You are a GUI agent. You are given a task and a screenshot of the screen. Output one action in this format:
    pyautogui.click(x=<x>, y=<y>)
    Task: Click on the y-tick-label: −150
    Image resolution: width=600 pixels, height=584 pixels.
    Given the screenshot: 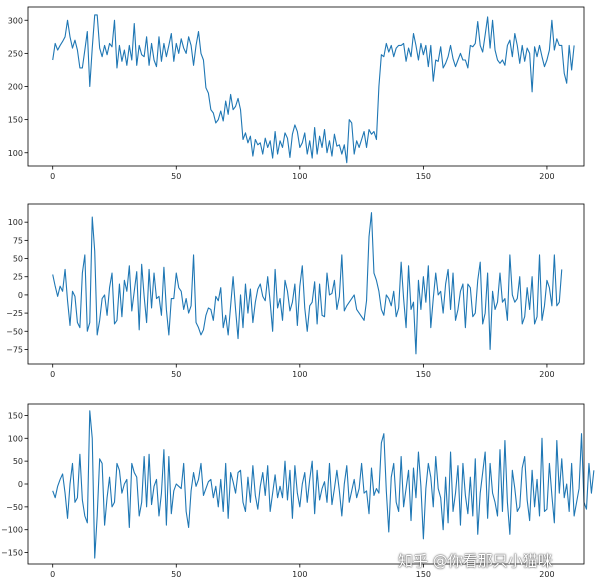 What is the action you would take?
    pyautogui.click(x=12, y=553)
    